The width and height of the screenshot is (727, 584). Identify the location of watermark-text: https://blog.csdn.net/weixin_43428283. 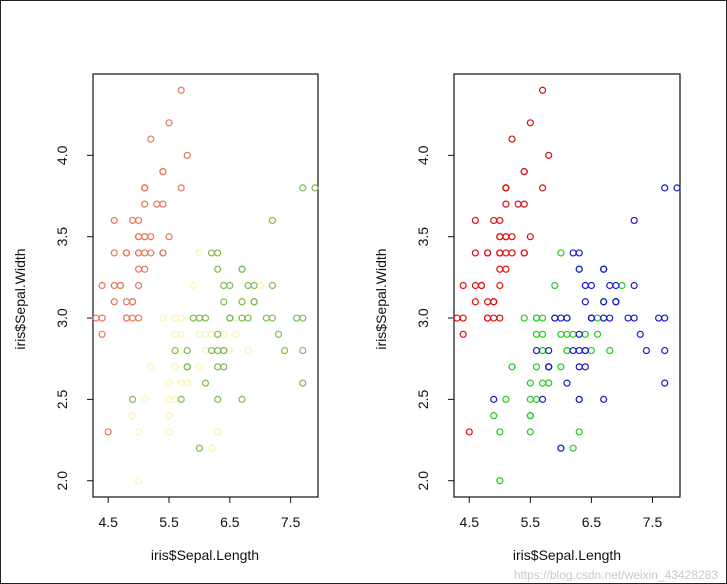
(616, 575).